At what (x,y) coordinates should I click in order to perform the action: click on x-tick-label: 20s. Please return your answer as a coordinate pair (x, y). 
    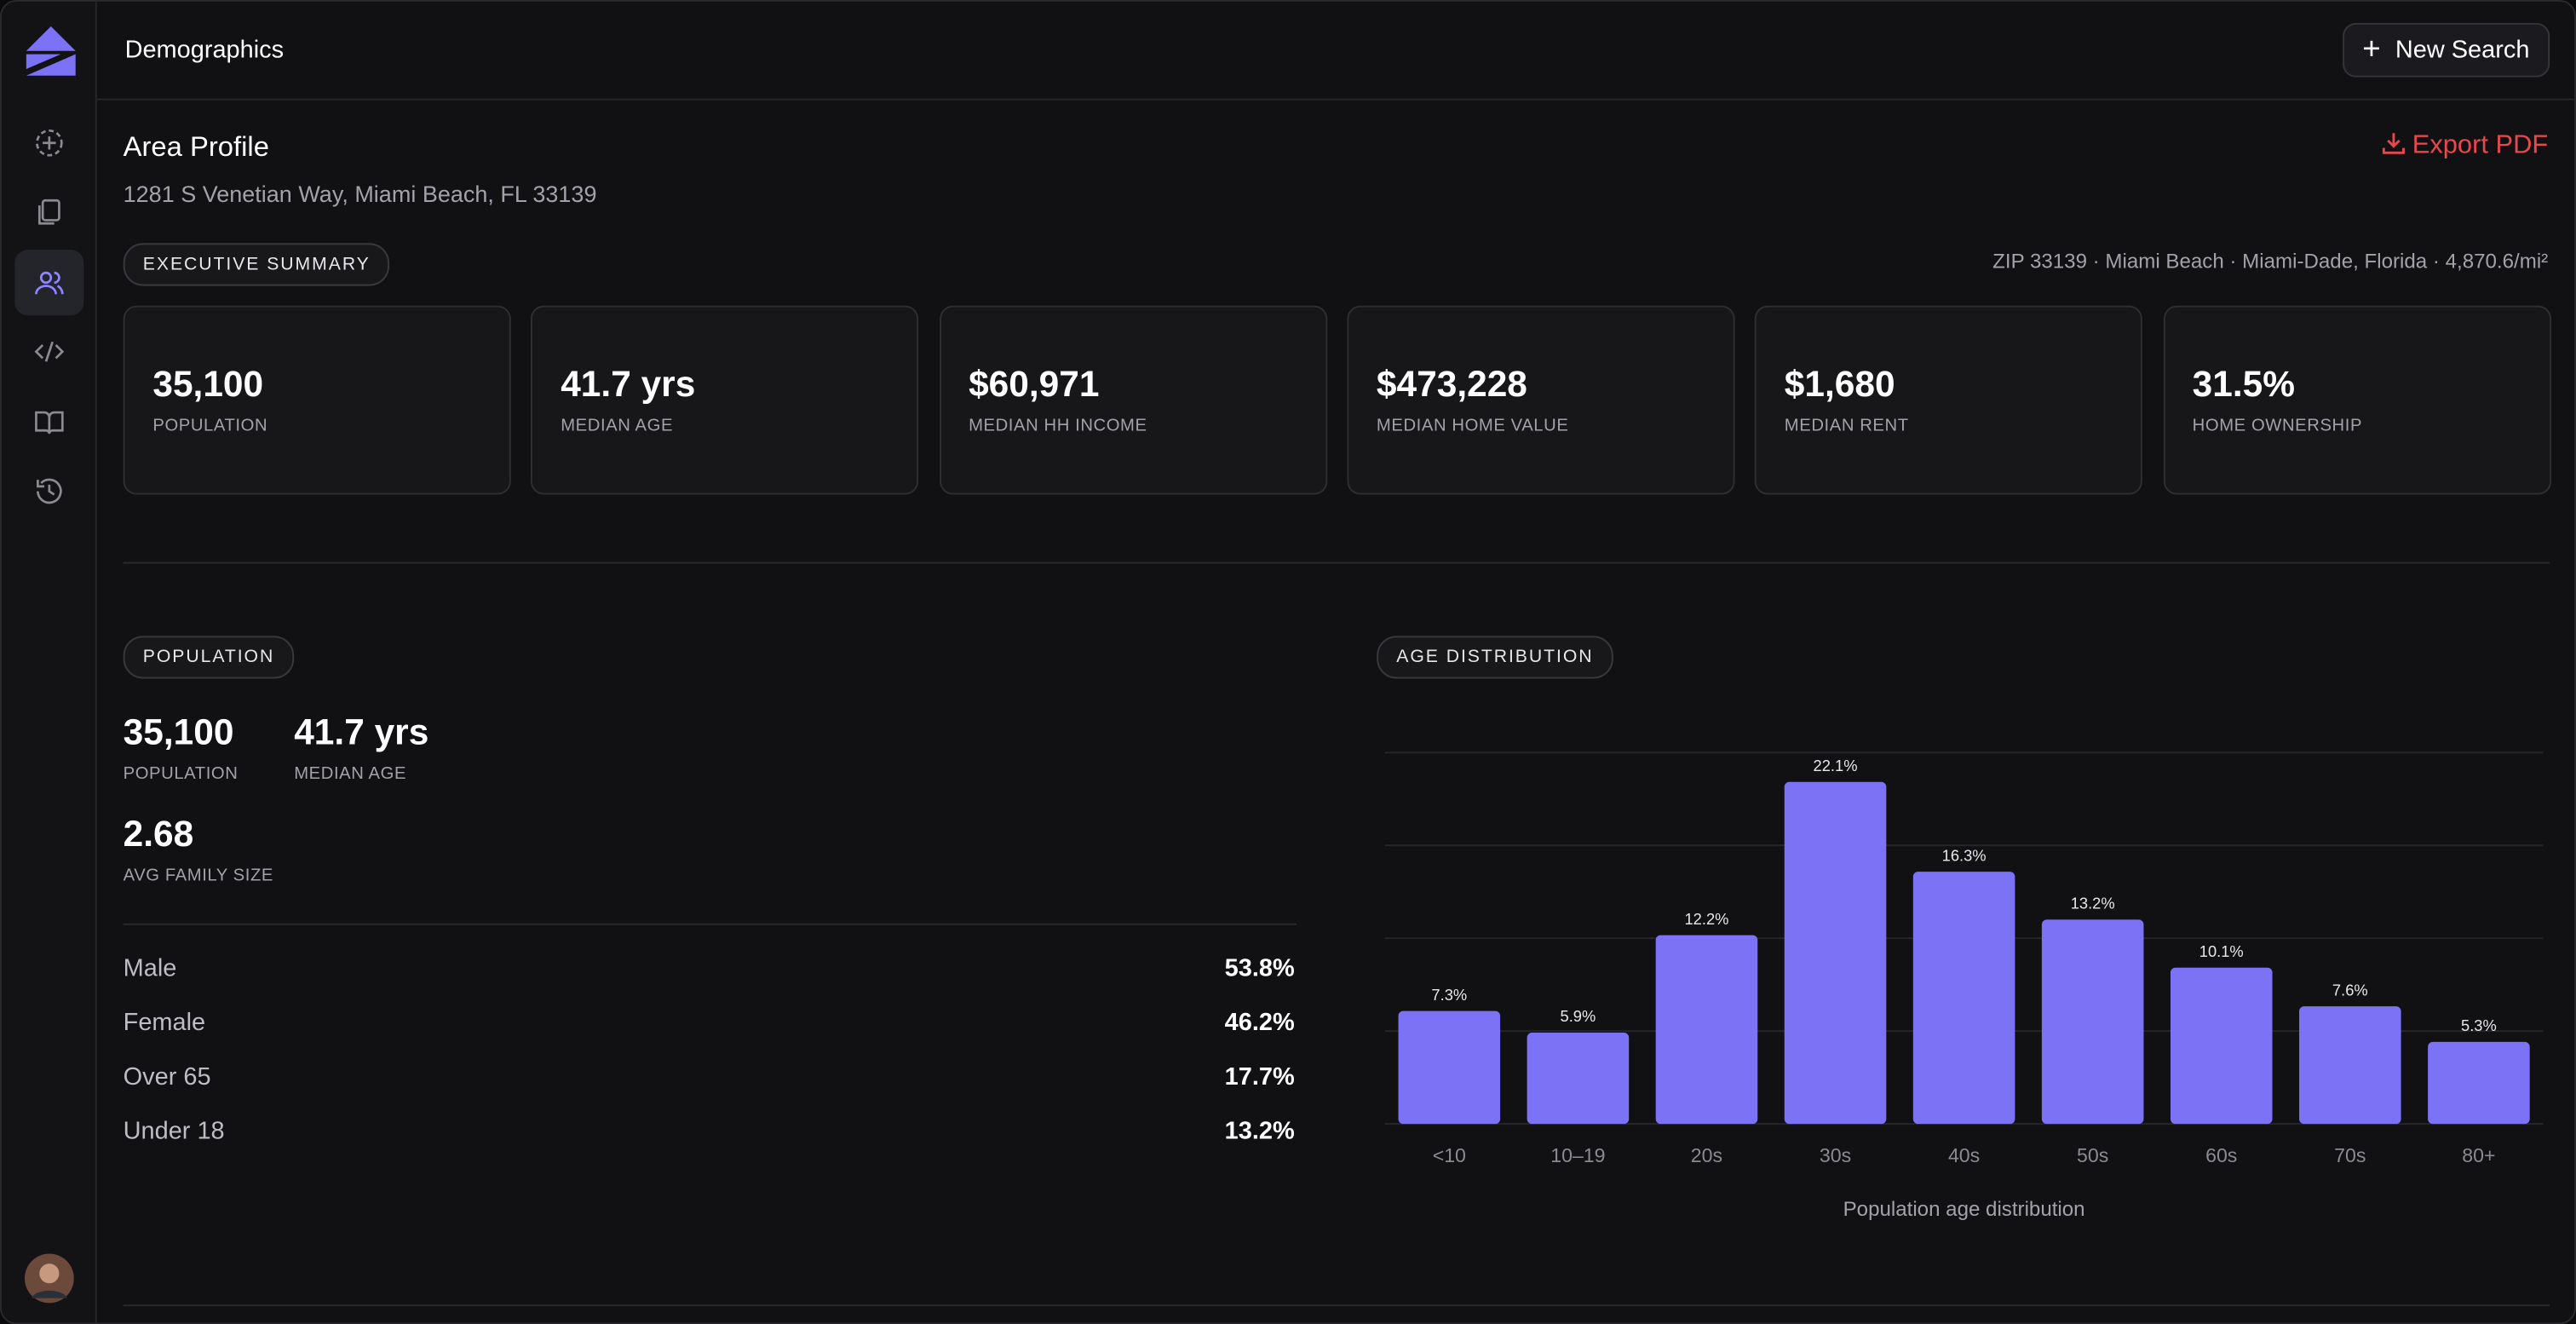
    Looking at the image, I should click on (1706, 1155).